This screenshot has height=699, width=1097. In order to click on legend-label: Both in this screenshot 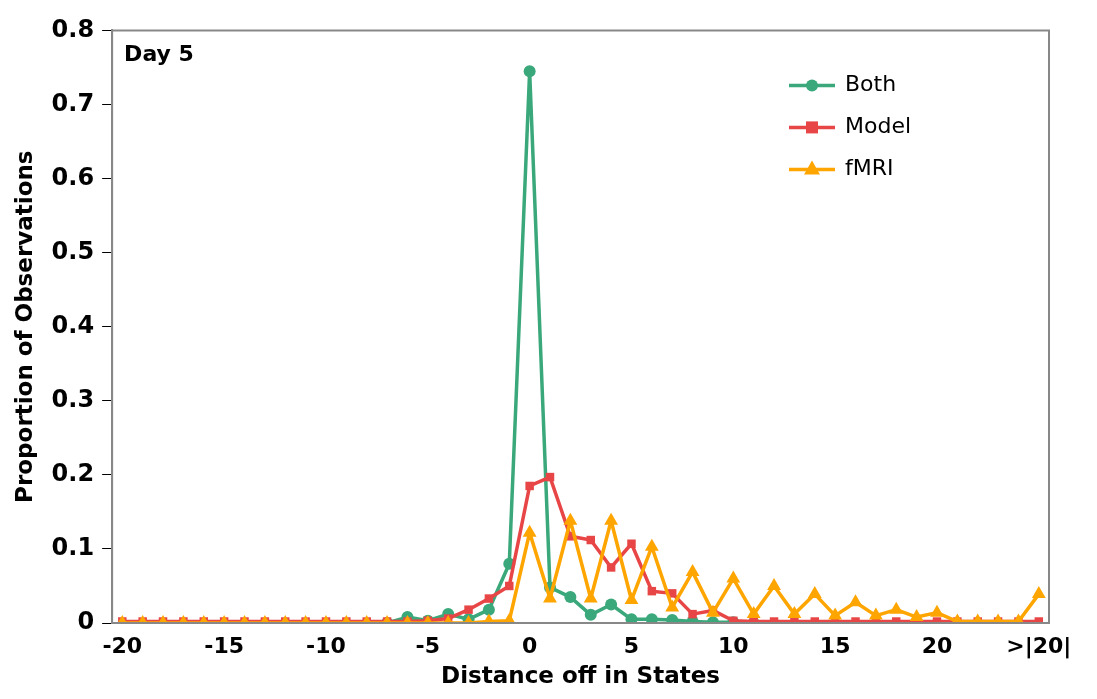, I will do `click(871, 84)`.